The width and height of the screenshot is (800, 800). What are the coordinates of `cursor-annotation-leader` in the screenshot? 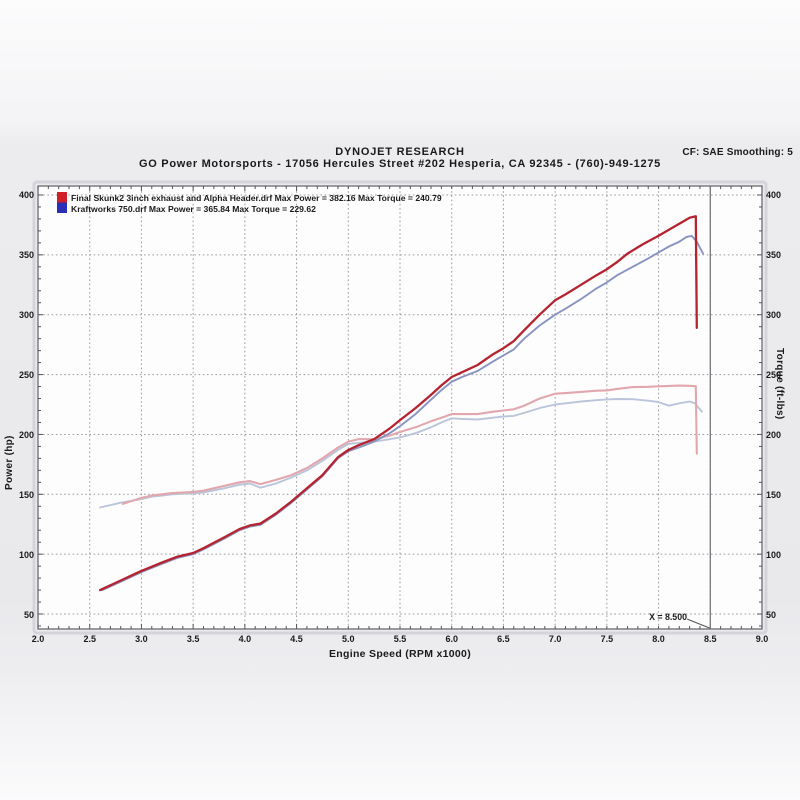 It's located at (698, 623).